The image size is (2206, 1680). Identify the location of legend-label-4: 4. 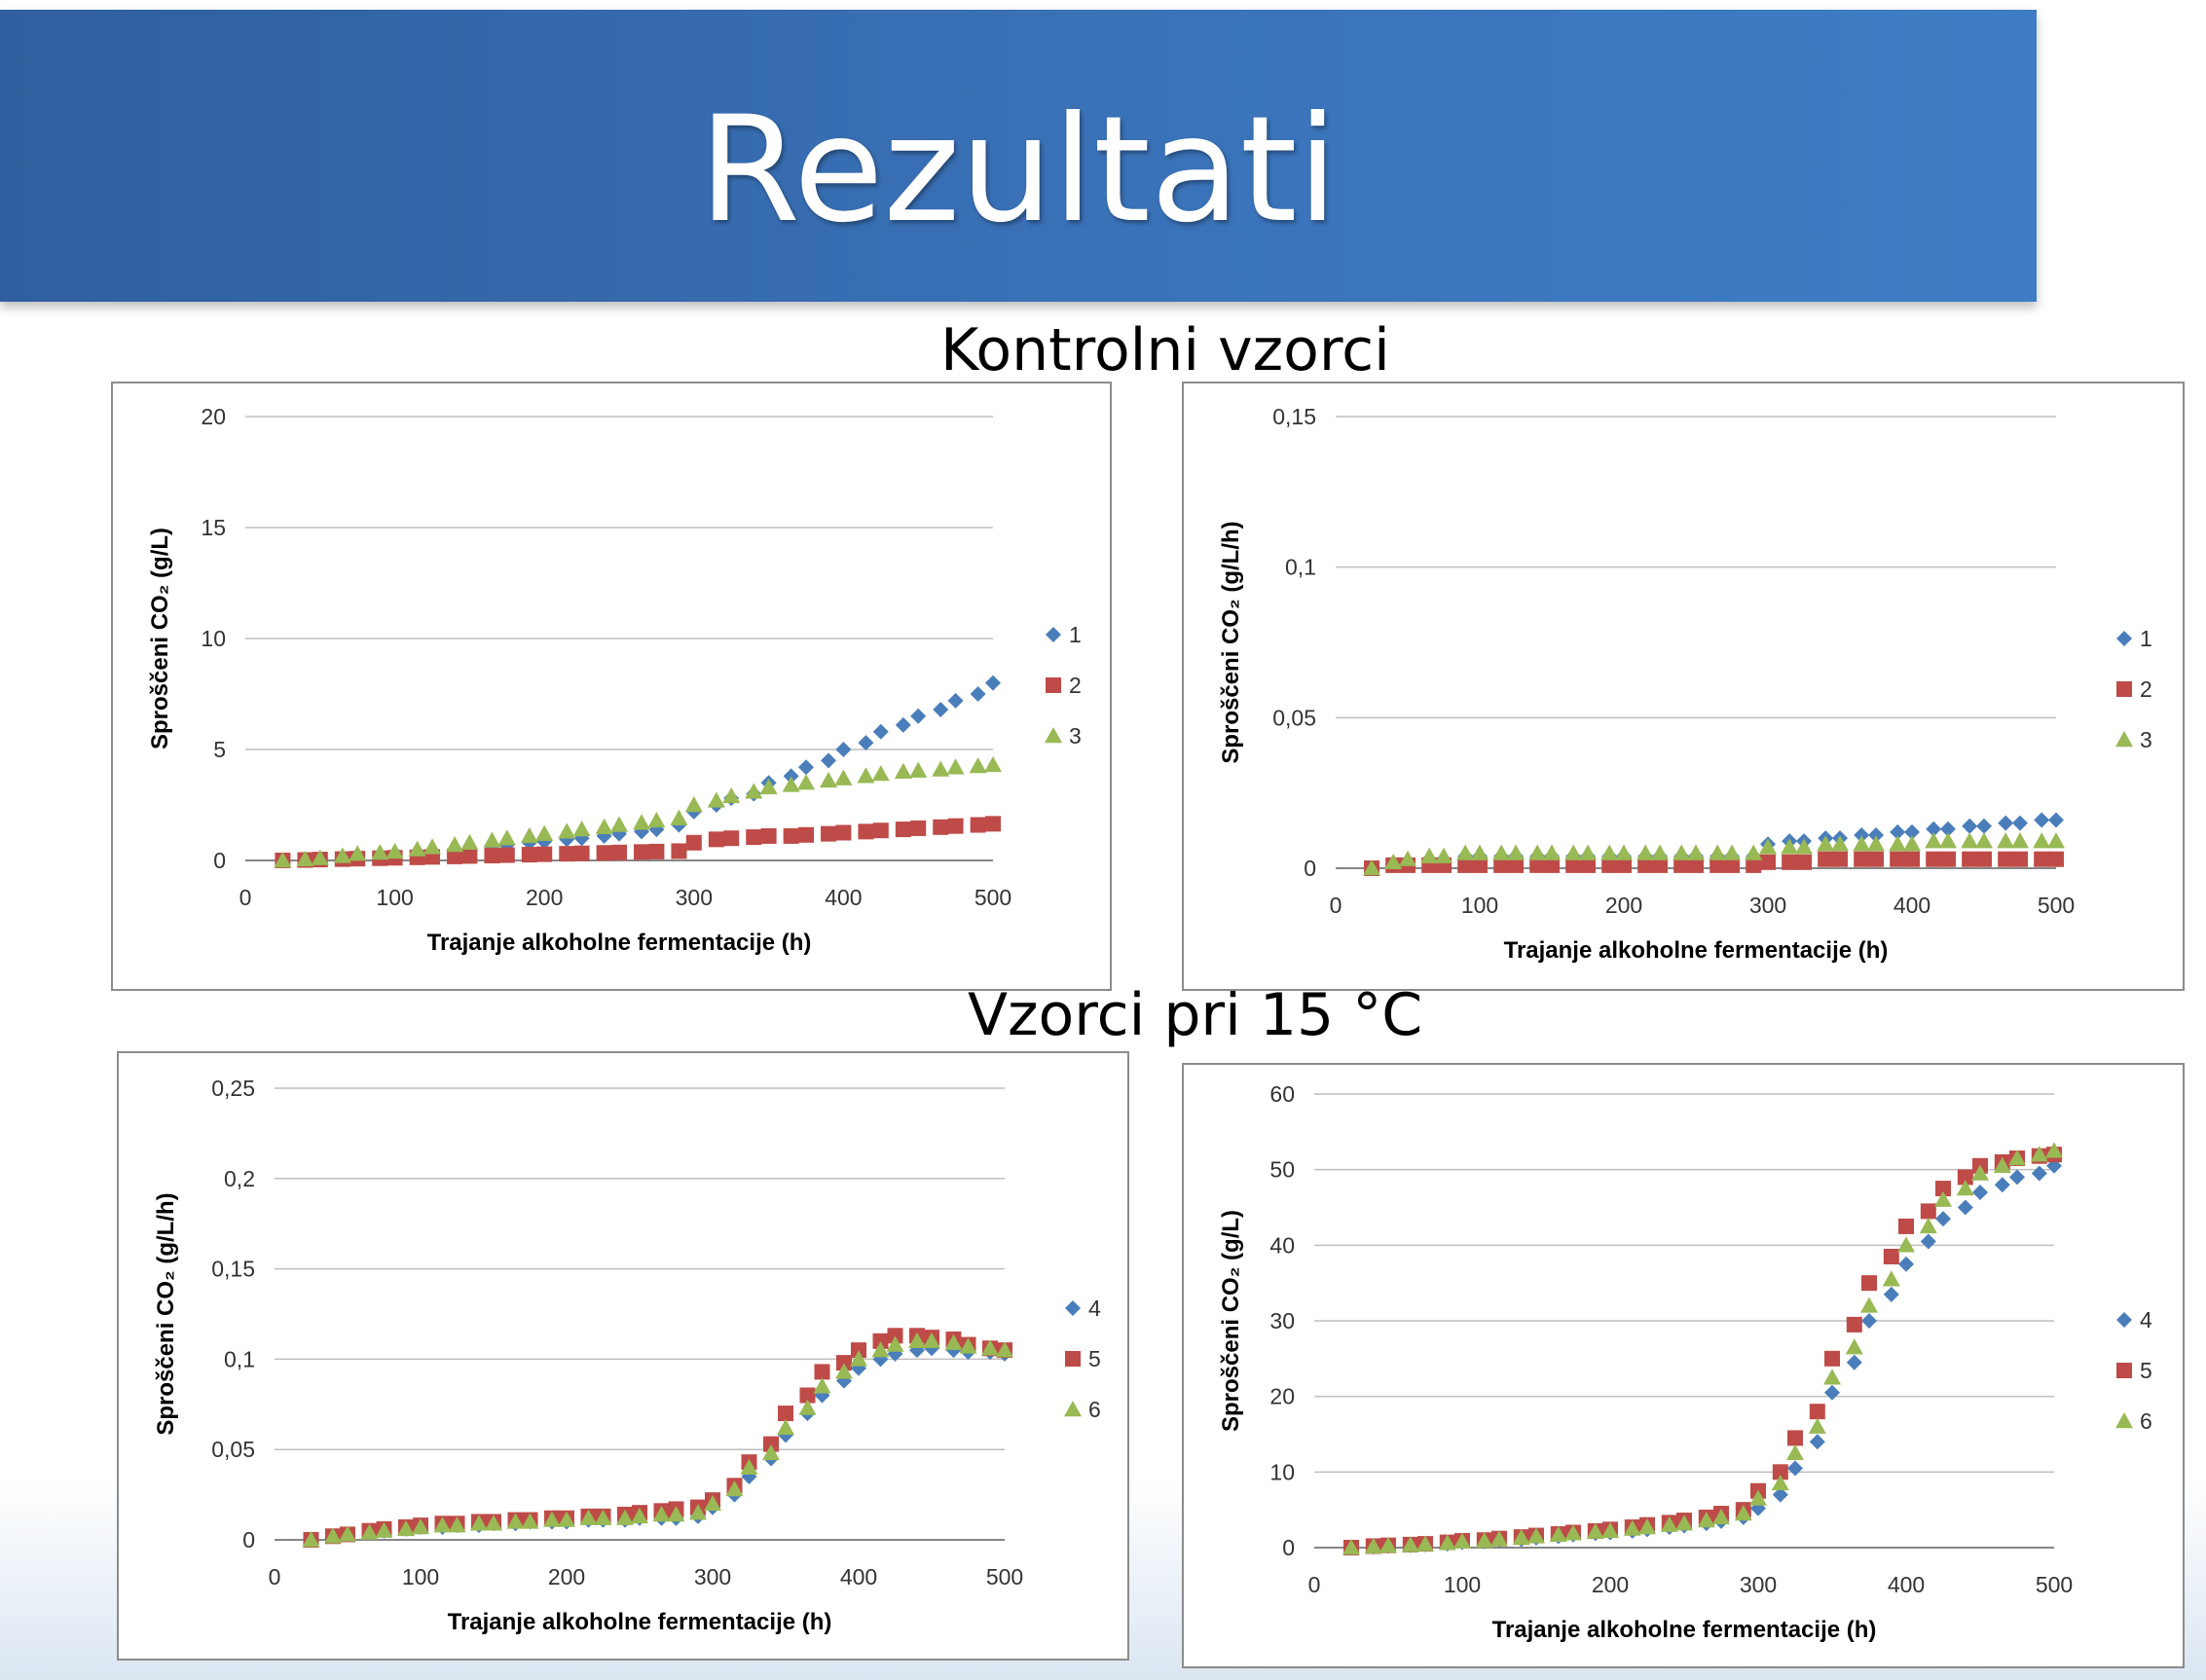
(2146, 1320).